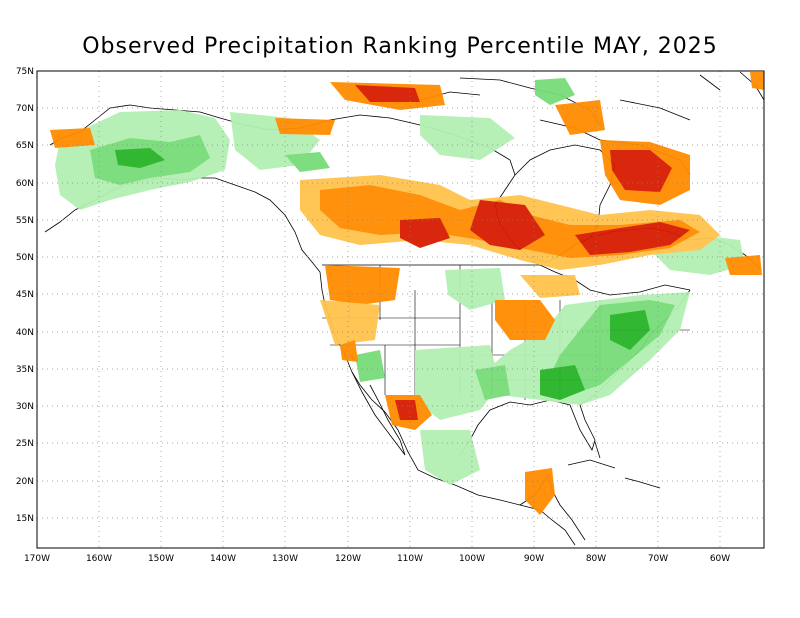  Describe the element at coordinates (25, 221) in the screenshot. I see `lat-label: 55N` at that location.